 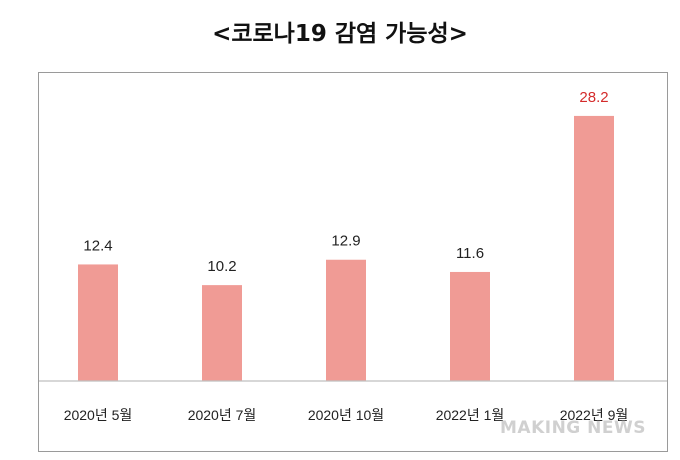 I want to click on value-label-3: 12.9, so click(x=345, y=241).